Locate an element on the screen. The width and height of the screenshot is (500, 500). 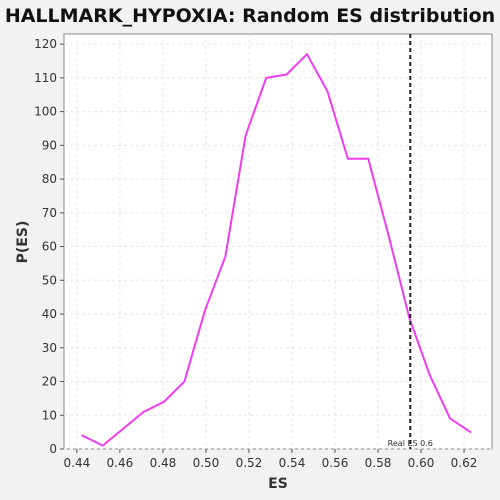
x-tick-label: 0.56 is located at coordinates (335, 463).